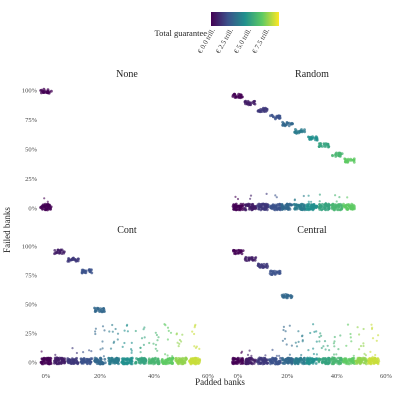 The width and height of the screenshot is (400, 400). What do you see at coordinates (46, 376) in the screenshot?
I see `x-tick-label: 0%` at bounding box center [46, 376].